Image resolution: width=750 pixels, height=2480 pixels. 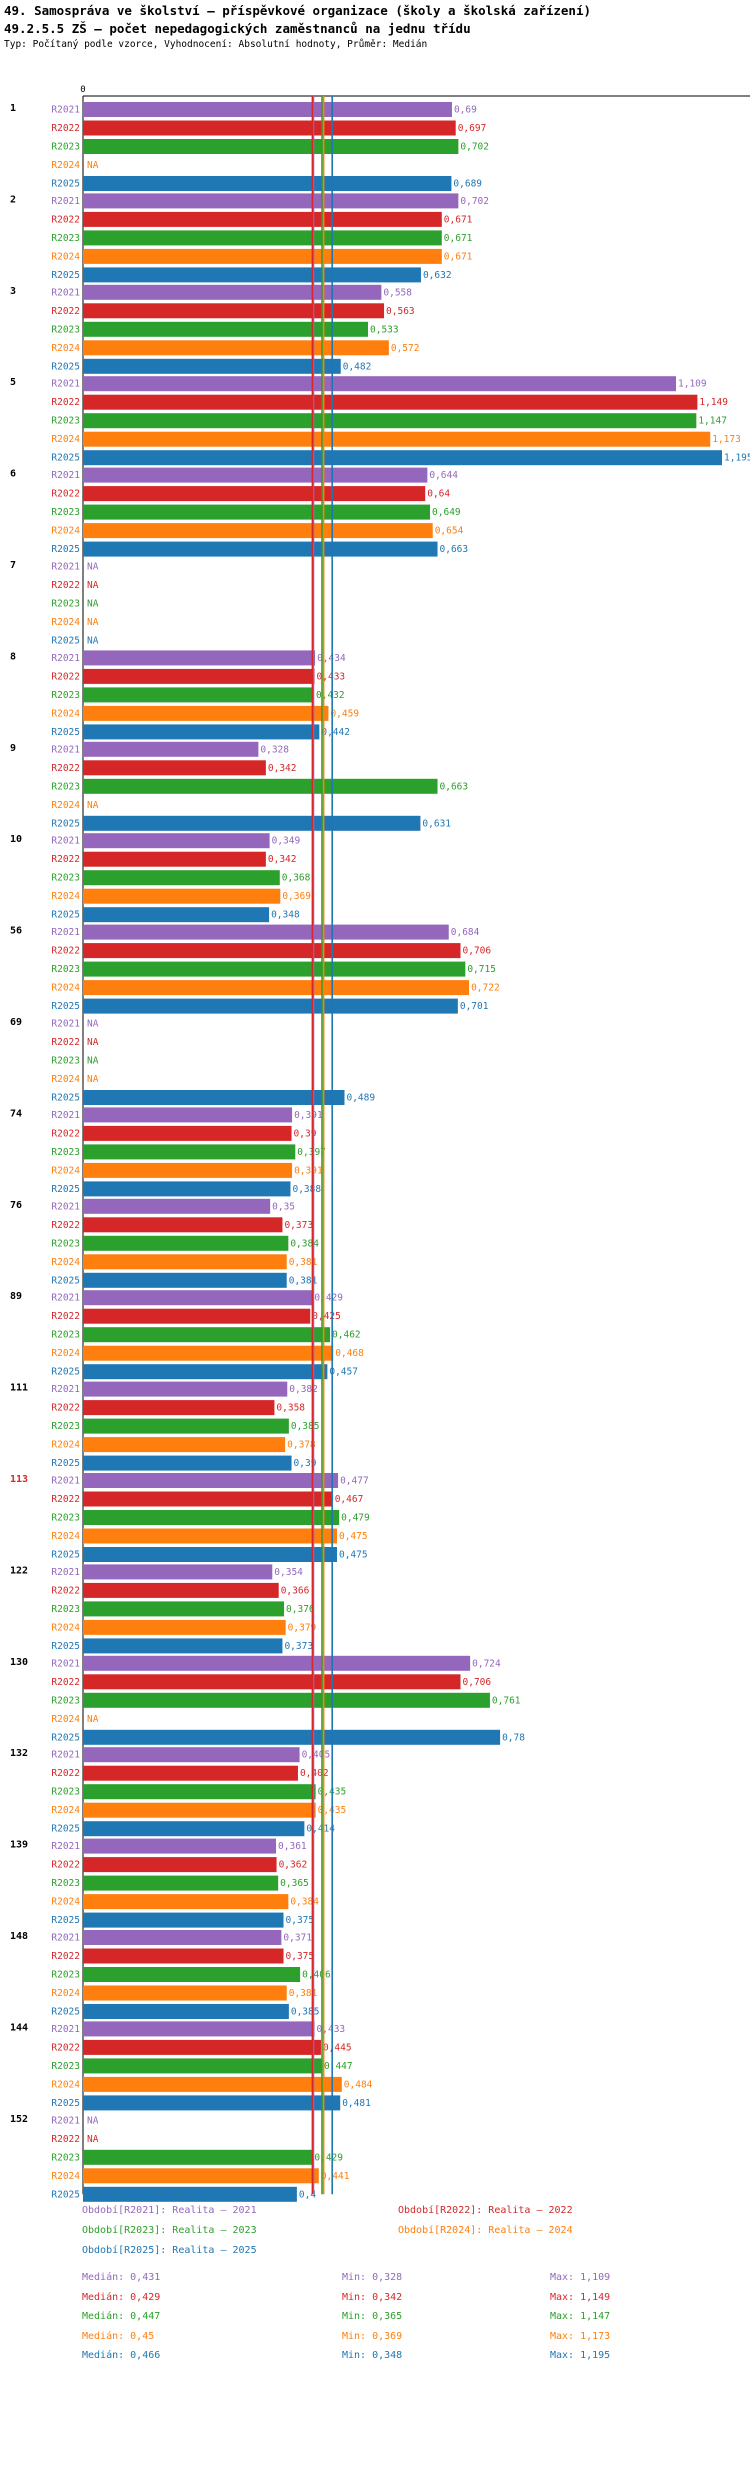 I want to click on legend-min-r2021: Min: 0,328, so click(x=372, y=2277).